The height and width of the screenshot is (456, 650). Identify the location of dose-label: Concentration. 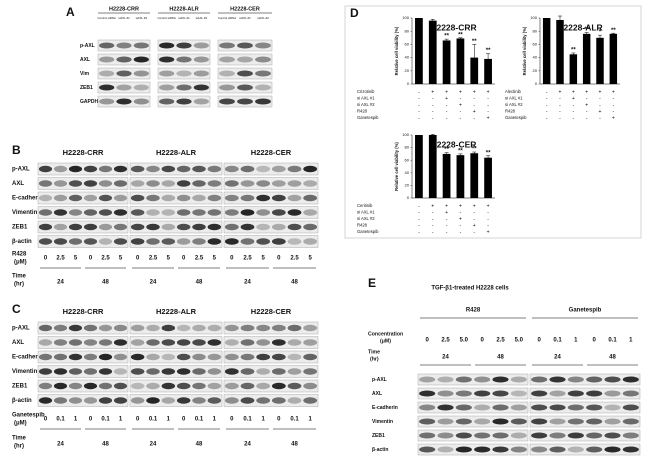
(385, 334).